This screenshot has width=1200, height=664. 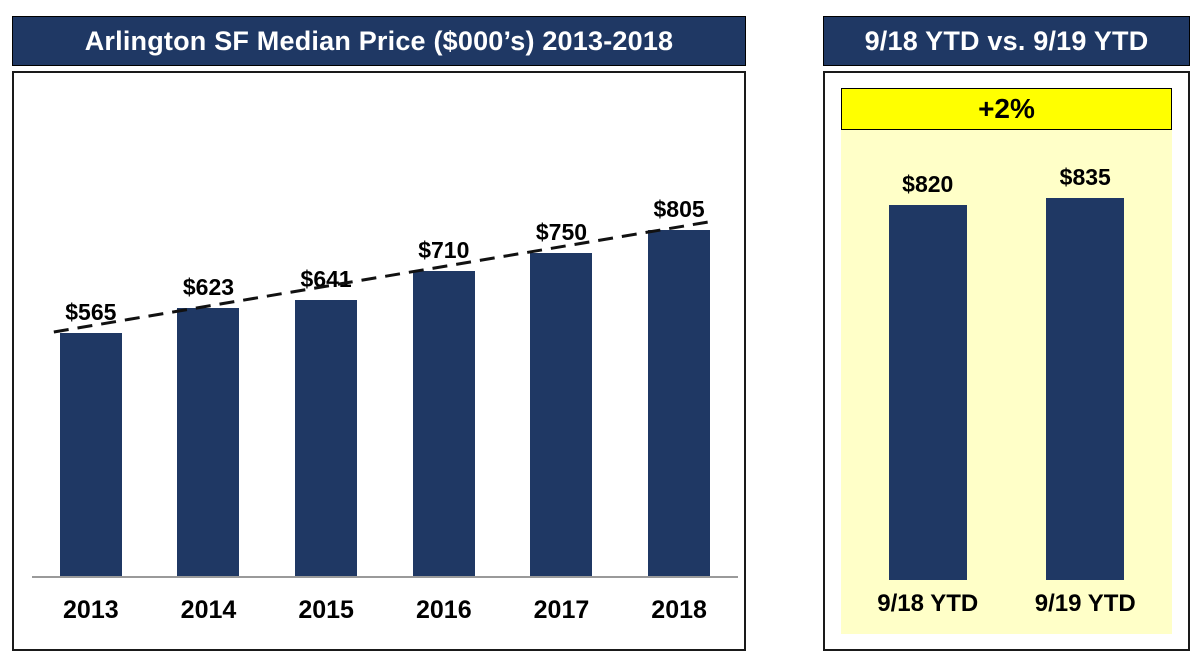 I want to click on bar-column-2014: $623, so click(x=208, y=425).